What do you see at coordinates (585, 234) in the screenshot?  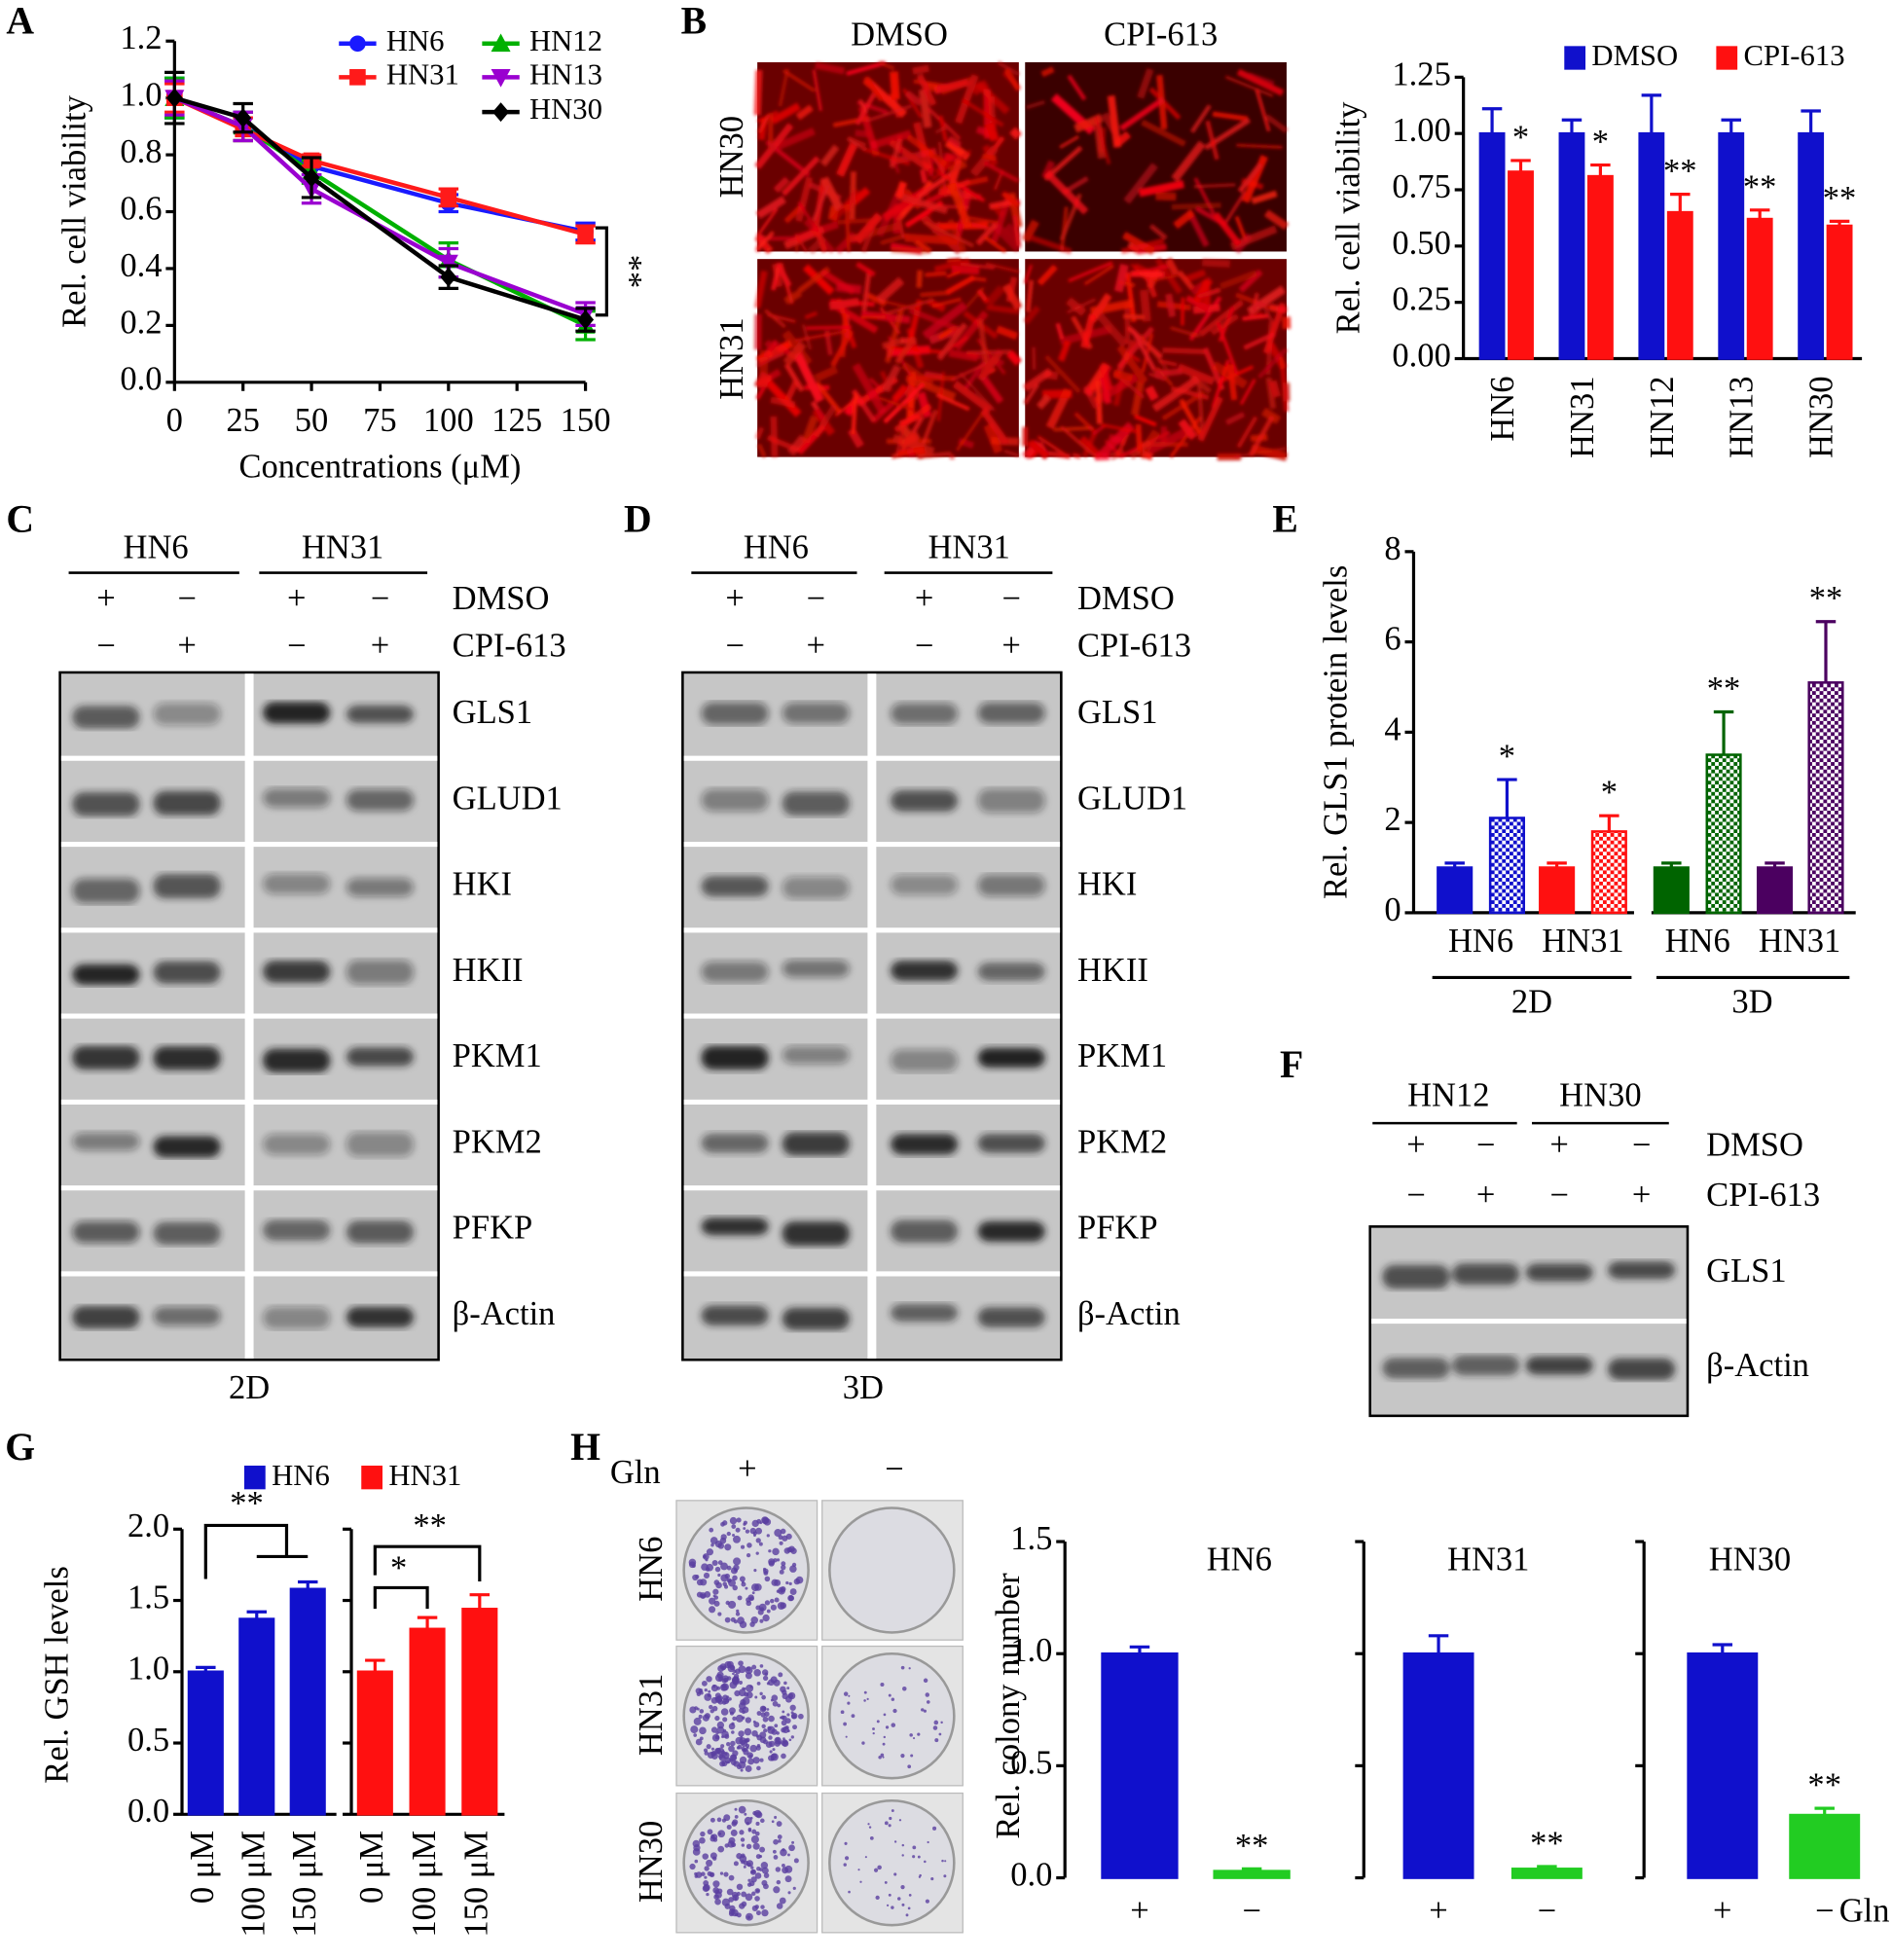 I see `point` at bounding box center [585, 234].